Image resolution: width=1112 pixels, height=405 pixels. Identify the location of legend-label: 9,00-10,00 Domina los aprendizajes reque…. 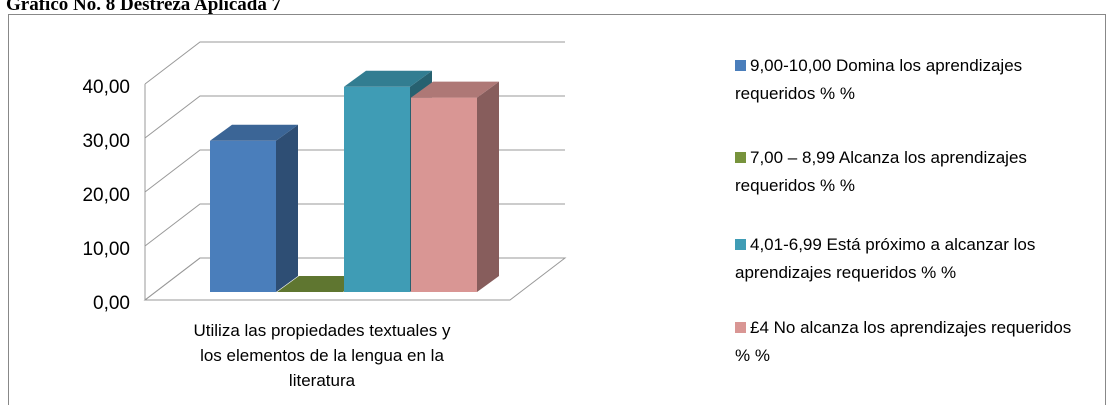
(879, 79).